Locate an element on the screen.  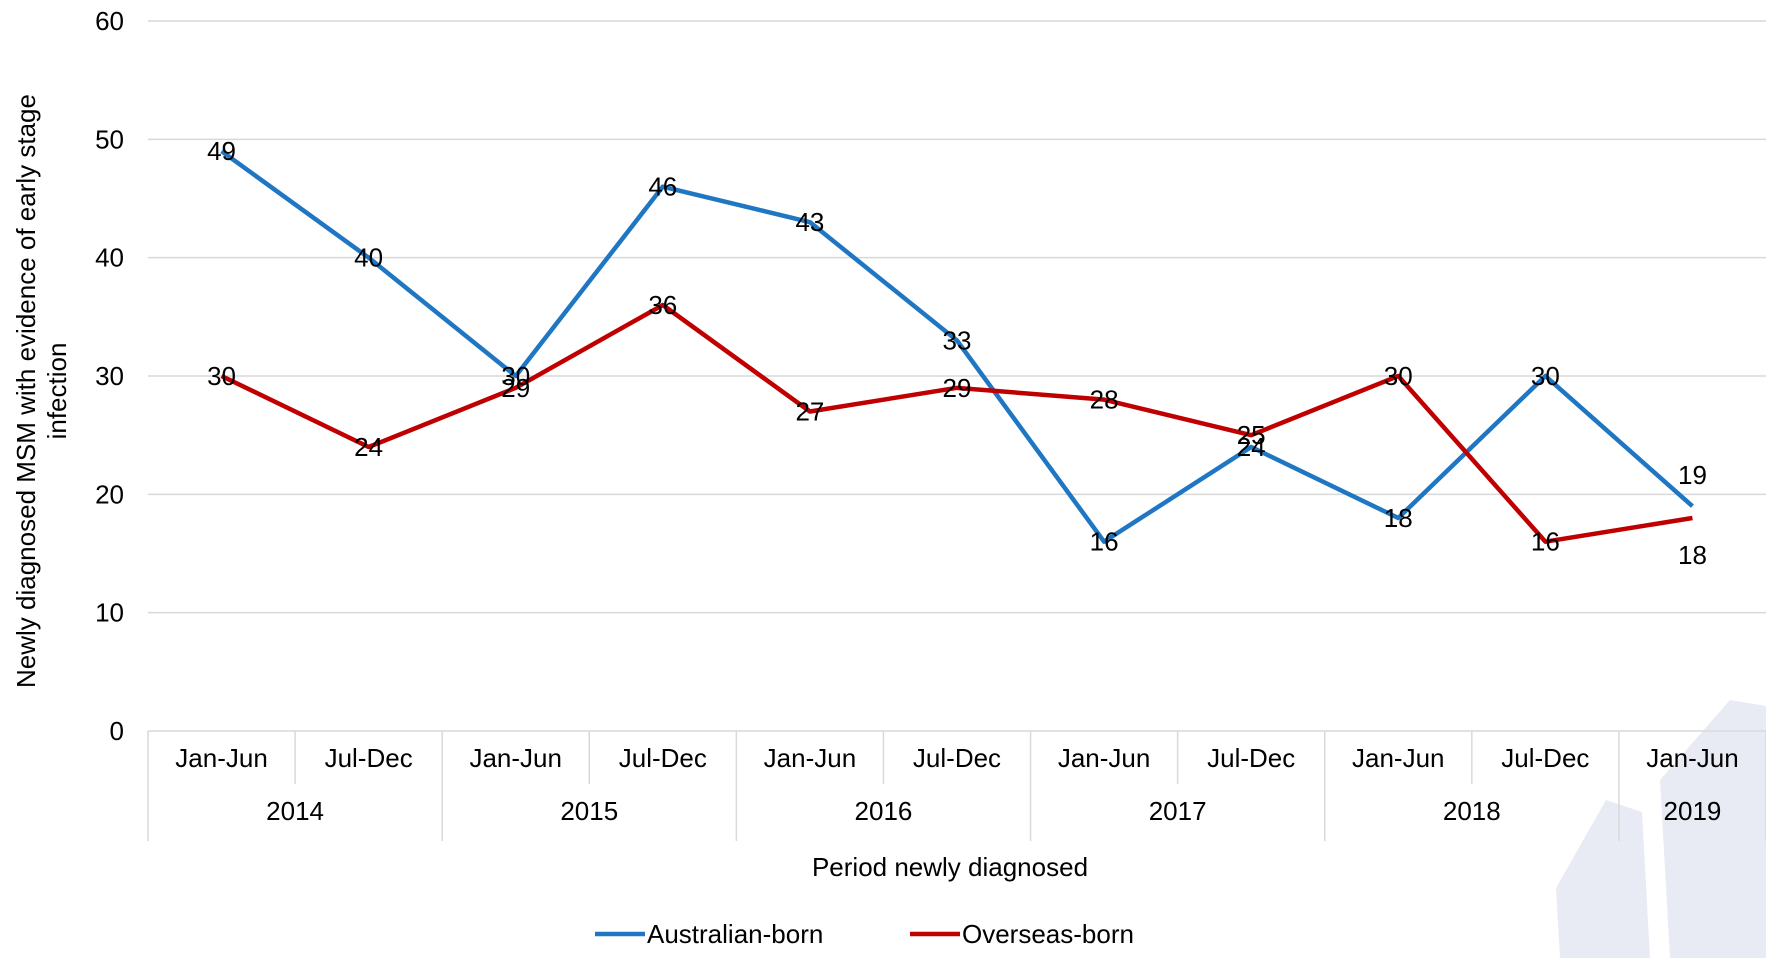
y-tick-label: 30 is located at coordinates (109, 376).